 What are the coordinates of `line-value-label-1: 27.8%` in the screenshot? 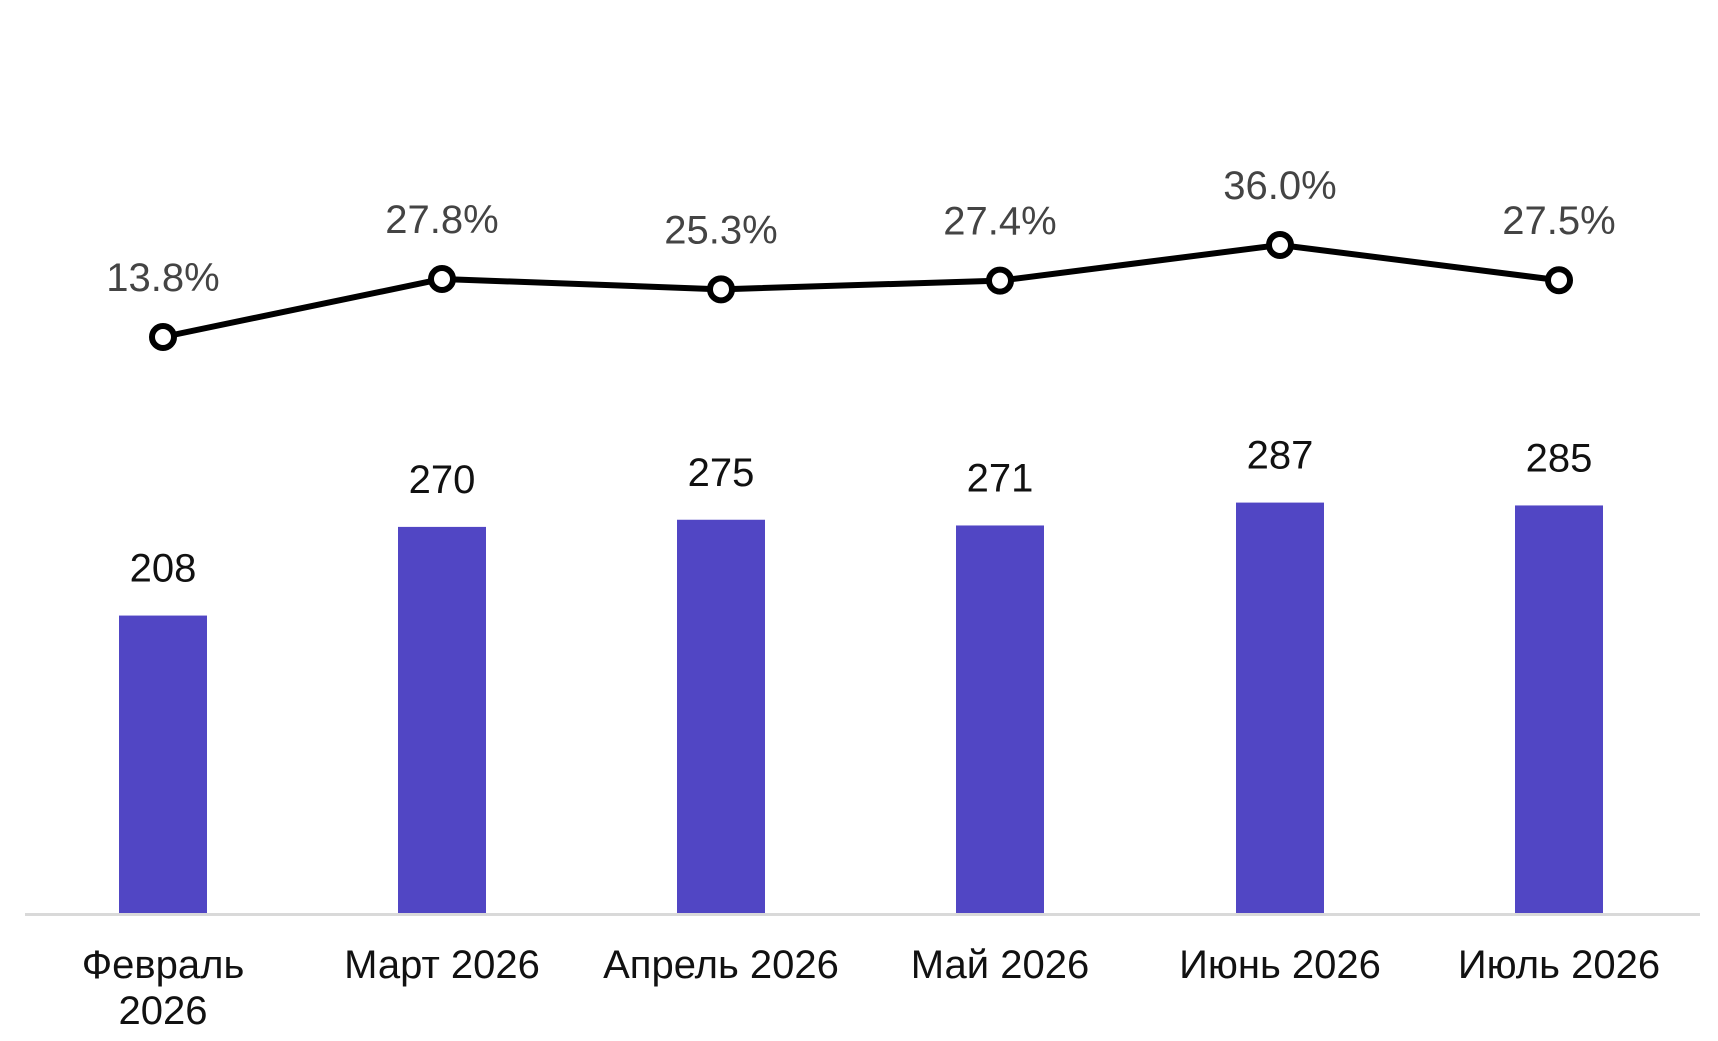 It's located at (441, 220).